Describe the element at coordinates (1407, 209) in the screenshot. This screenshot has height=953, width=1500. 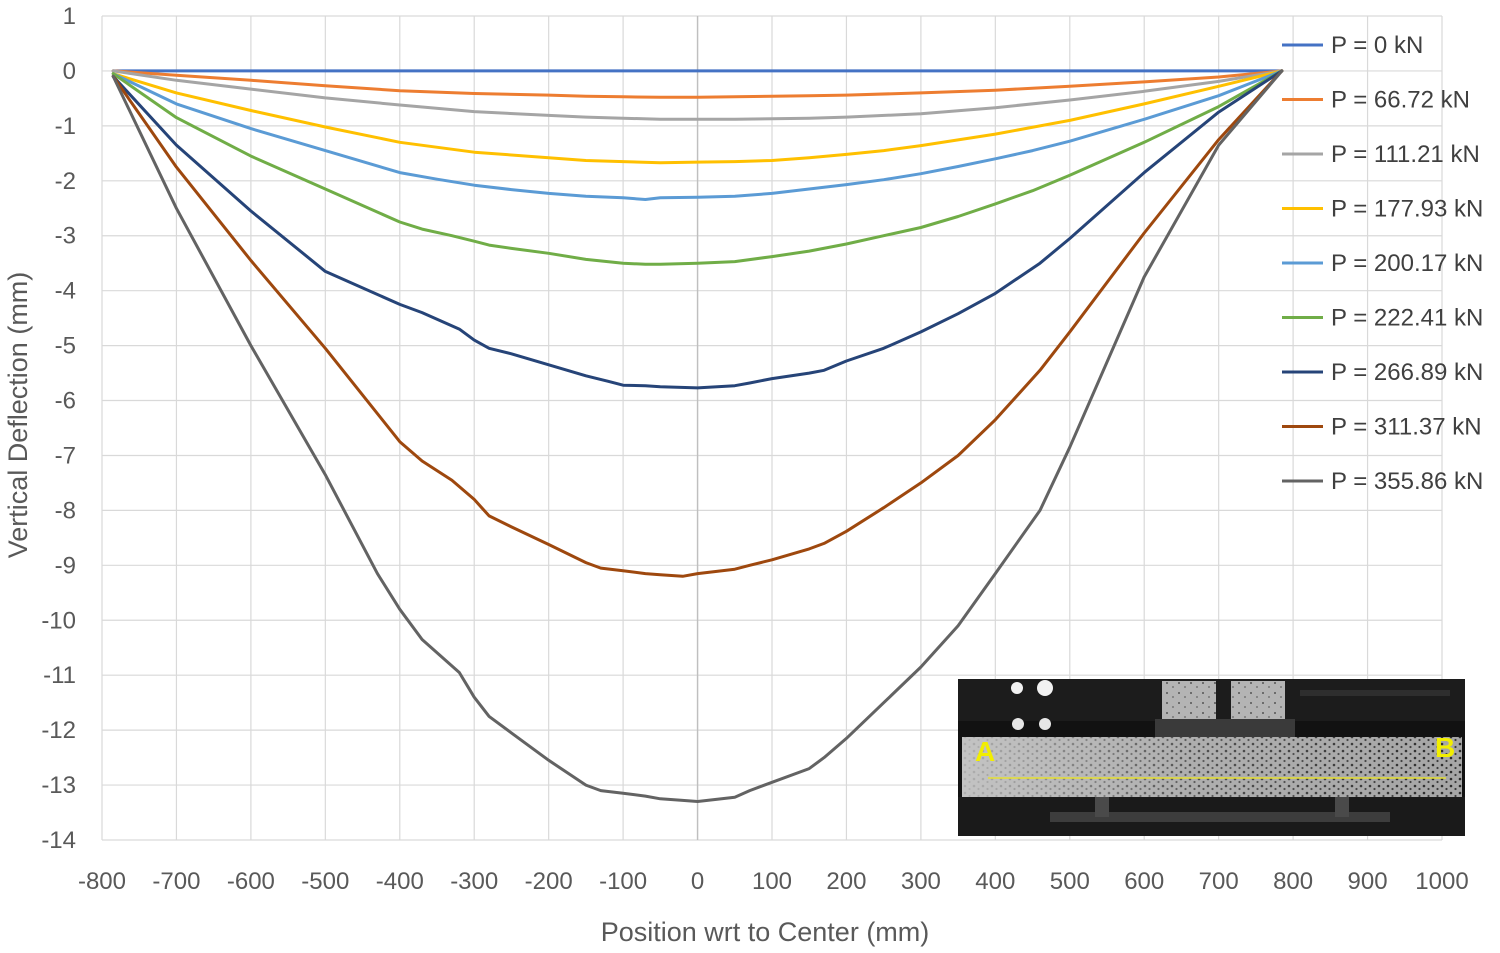
I see `legend-label: P = 177.93 kN` at that location.